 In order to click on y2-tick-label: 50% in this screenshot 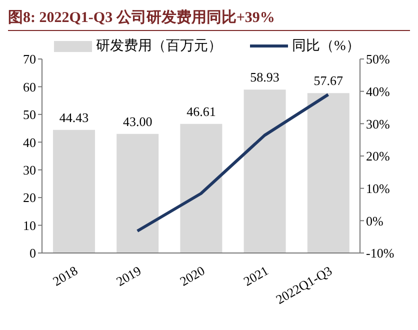, I will do `click(378, 59)`.